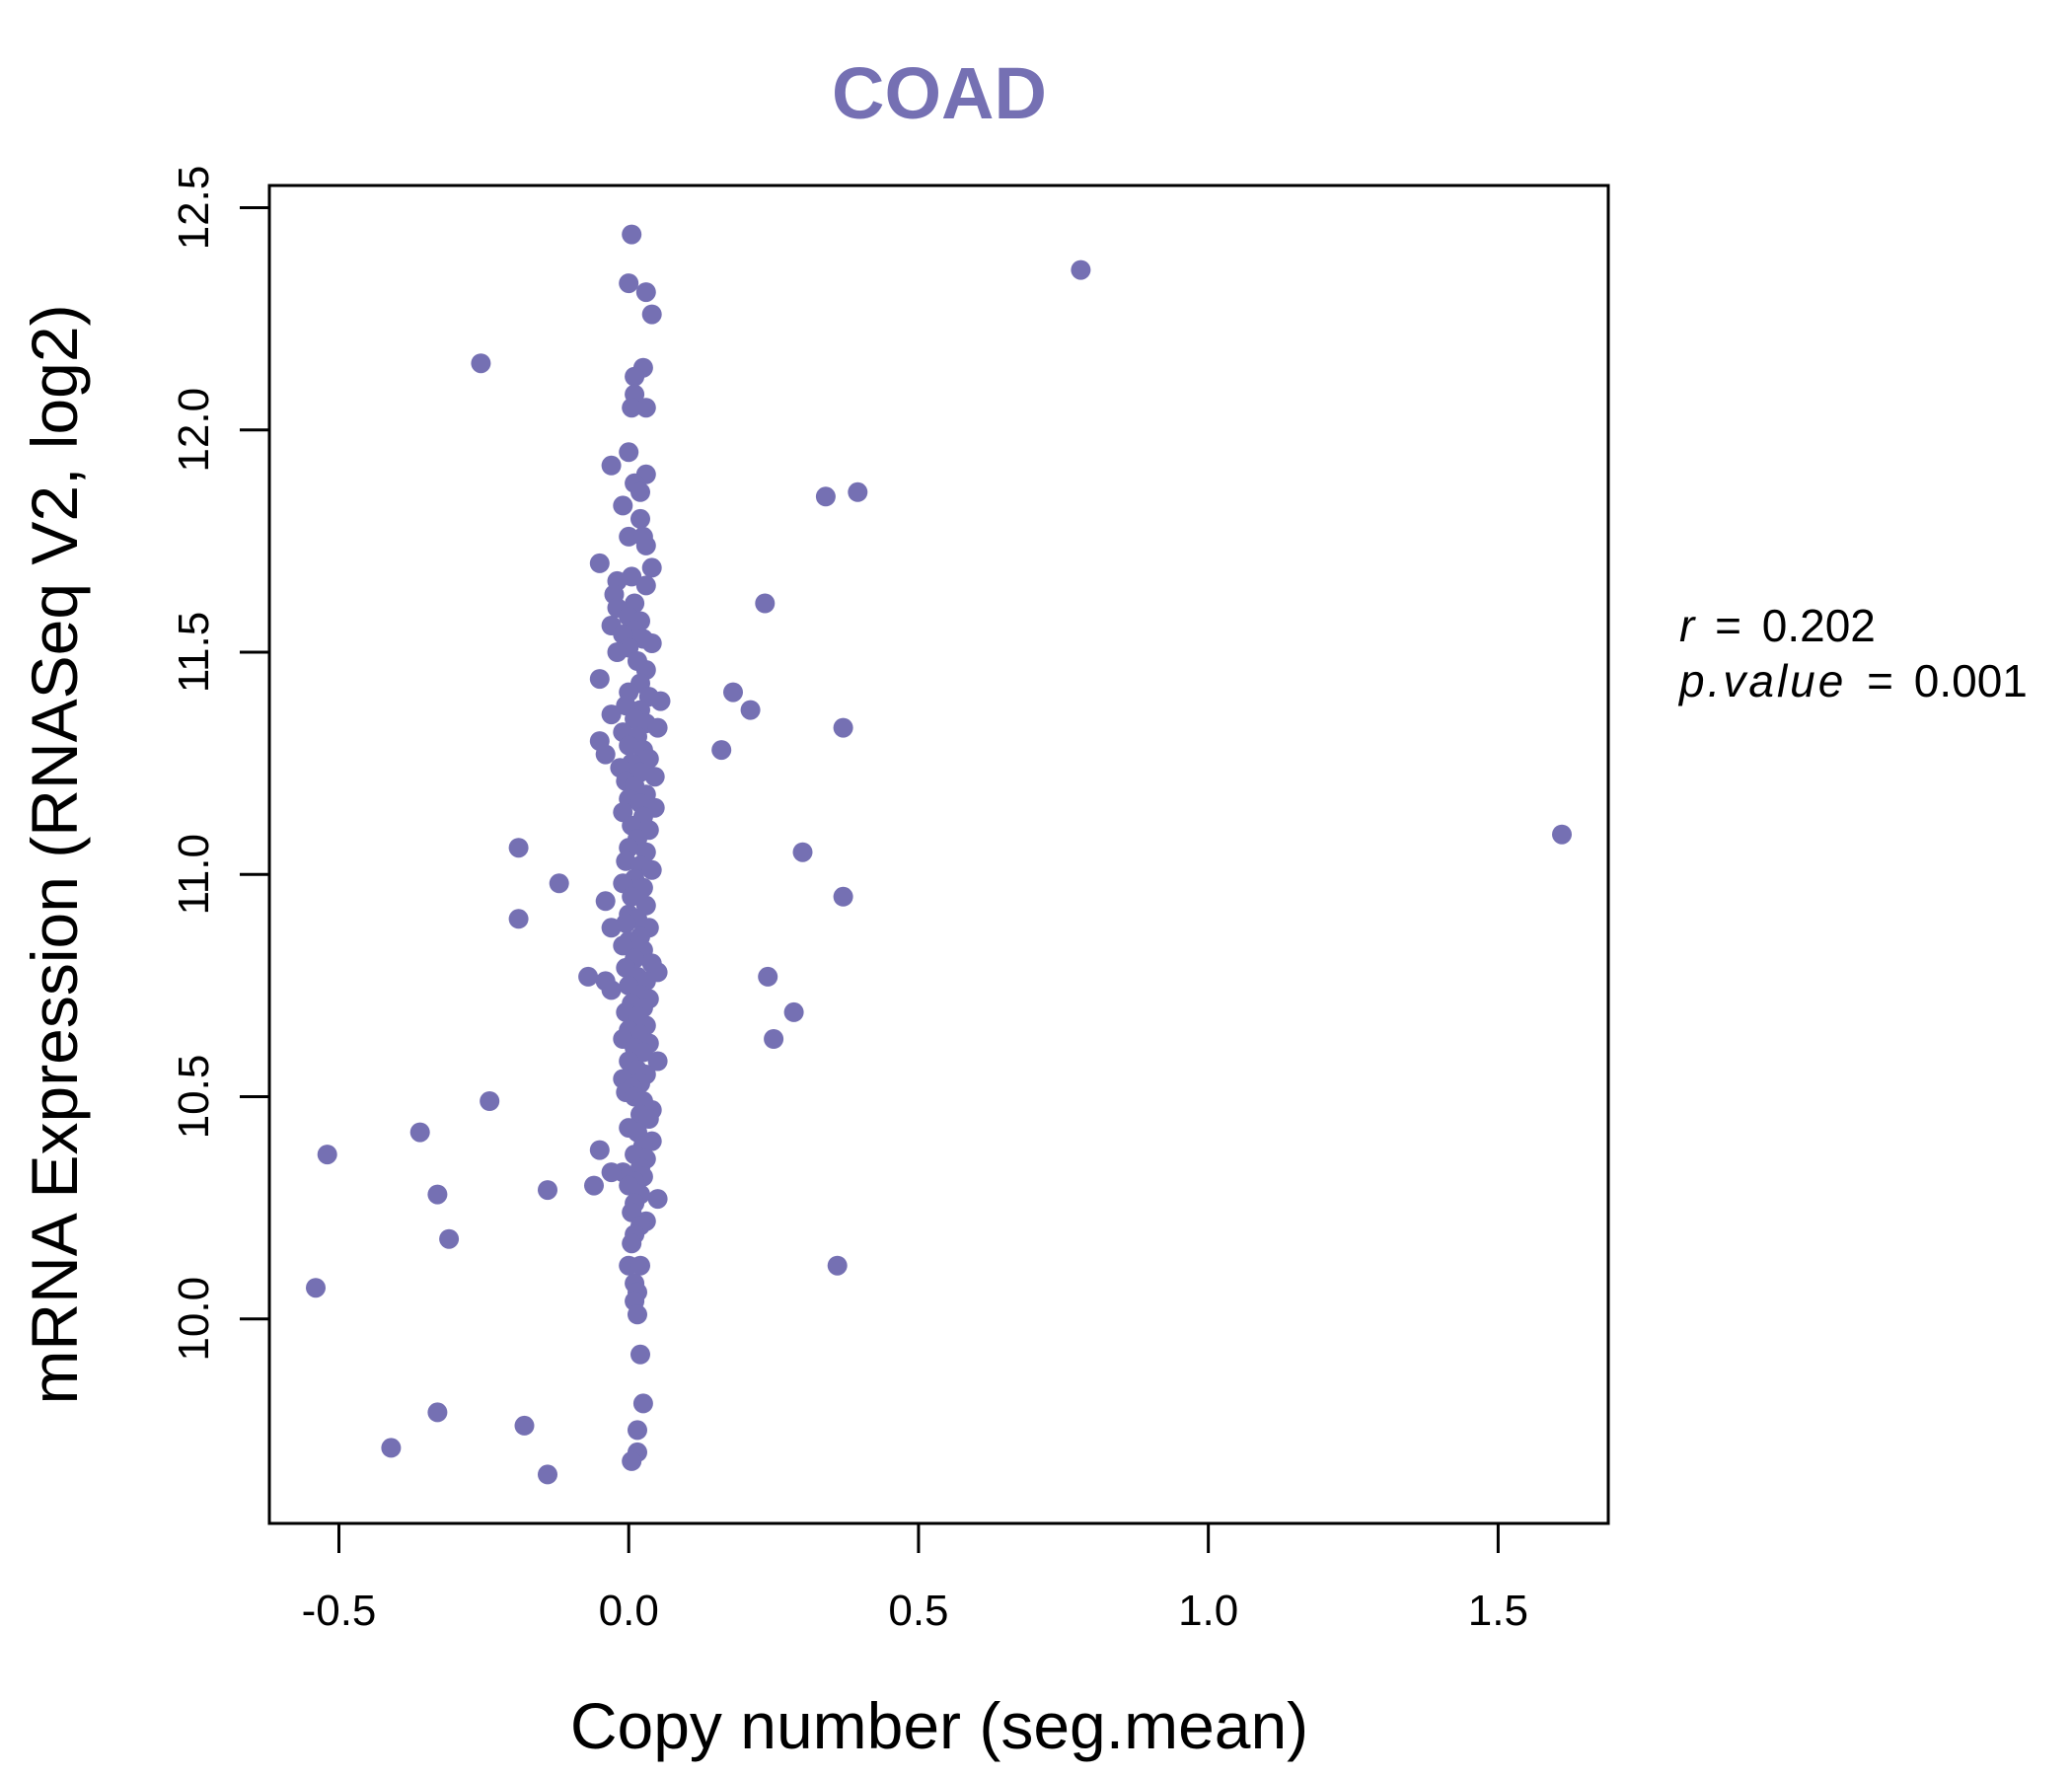 The width and height of the screenshot is (2072, 1776). I want to click on y-tick-label: 11.0, so click(194, 875).